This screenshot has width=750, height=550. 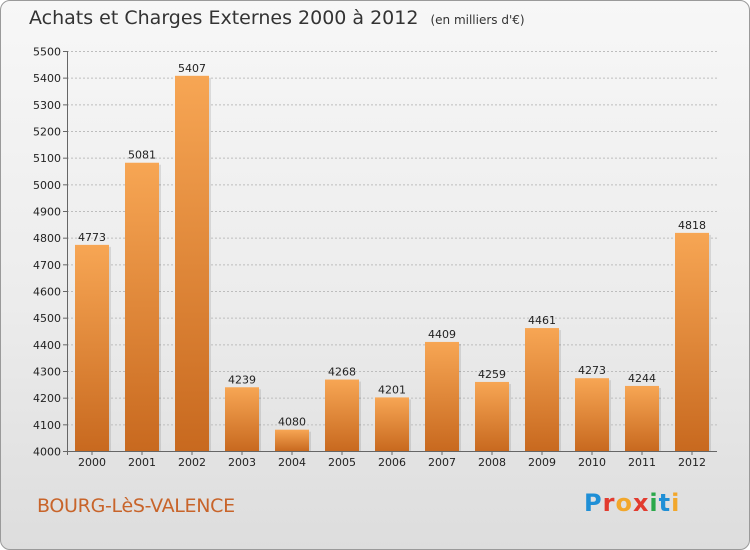 I want to click on proxiti-logo: Proxiti, so click(x=632, y=503).